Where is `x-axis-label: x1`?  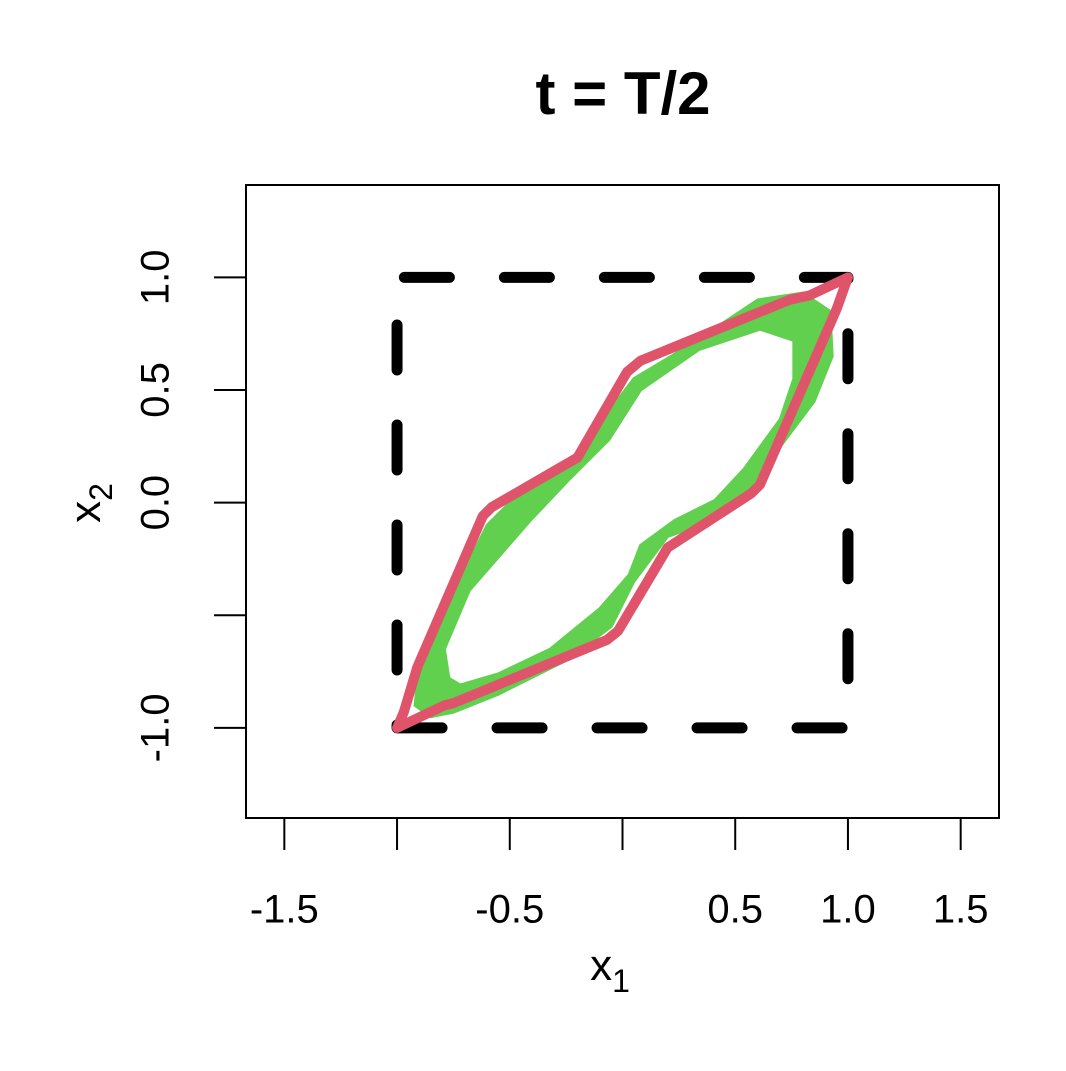
x-axis-label: x1 is located at coordinates (610, 970).